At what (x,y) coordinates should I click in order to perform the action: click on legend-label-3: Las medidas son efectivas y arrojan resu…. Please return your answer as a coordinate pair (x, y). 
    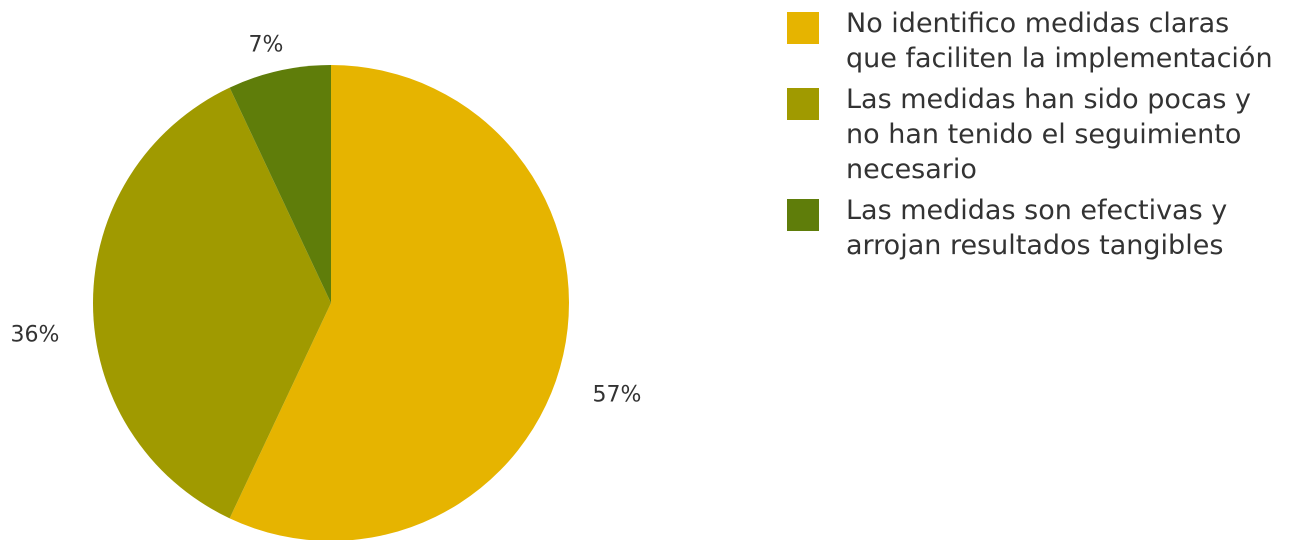
    Looking at the image, I should click on (1037, 228).